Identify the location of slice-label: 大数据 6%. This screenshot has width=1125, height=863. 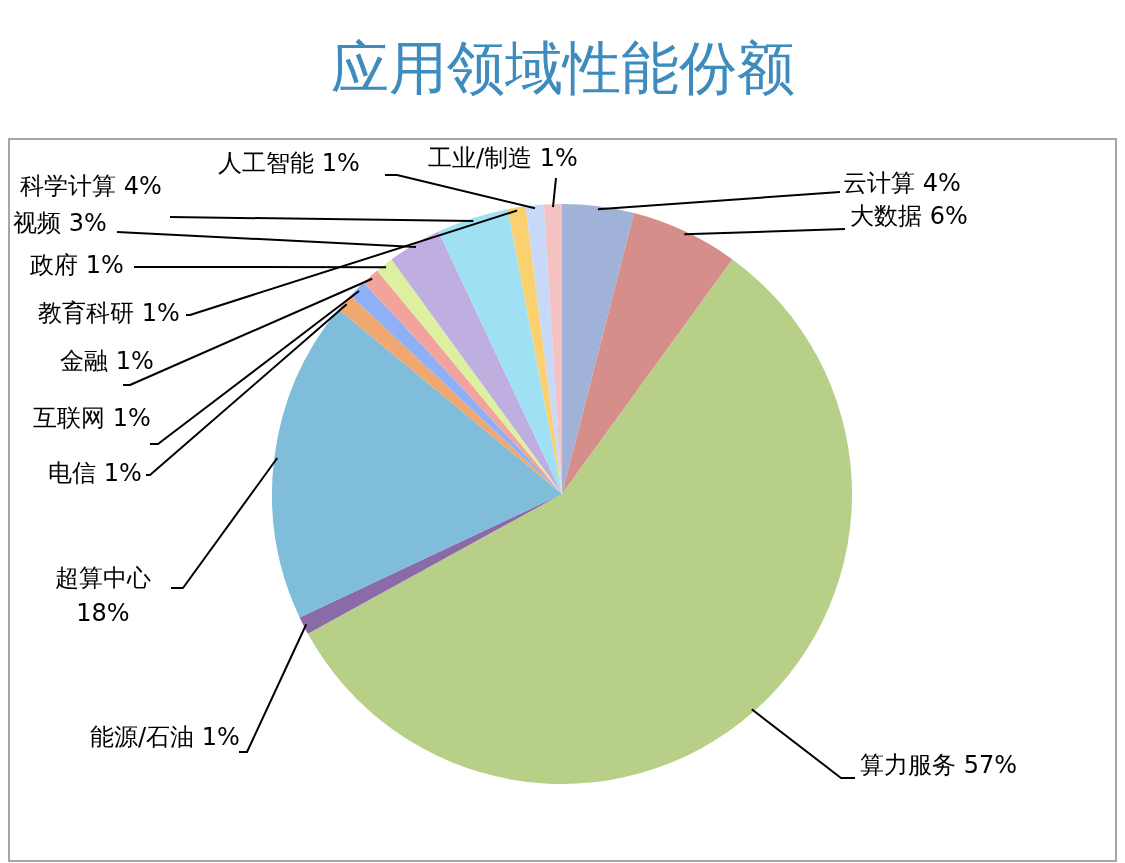
(909, 216).